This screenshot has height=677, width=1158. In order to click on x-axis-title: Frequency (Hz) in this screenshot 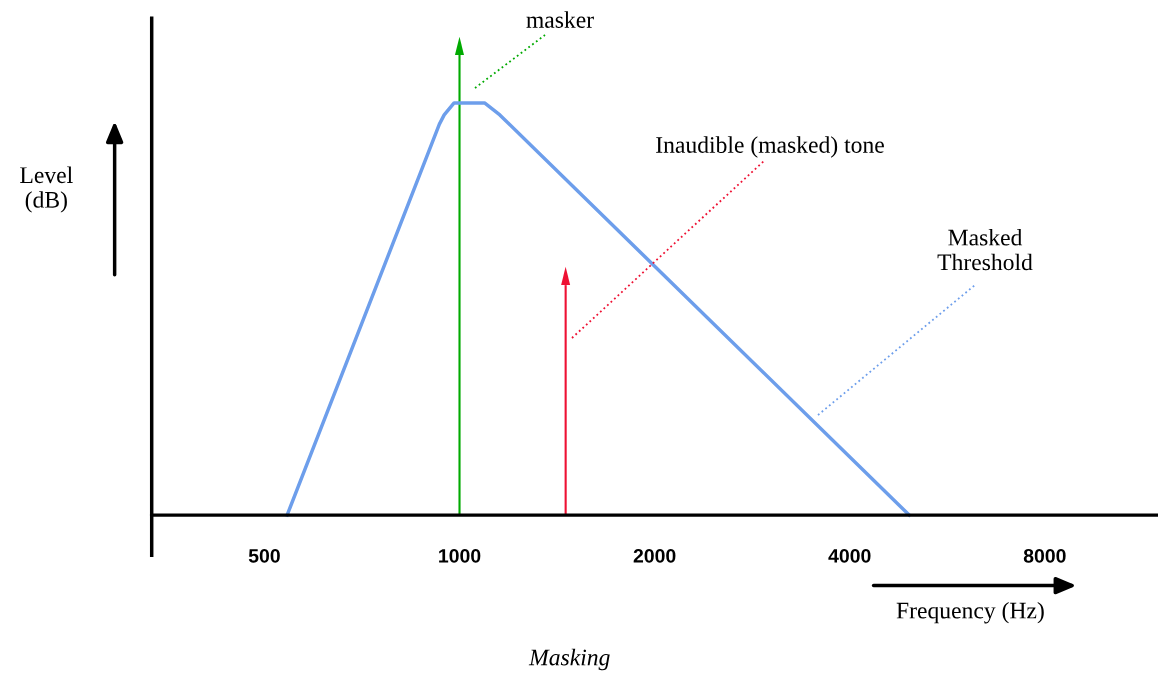, I will do `click(970, 612)`.